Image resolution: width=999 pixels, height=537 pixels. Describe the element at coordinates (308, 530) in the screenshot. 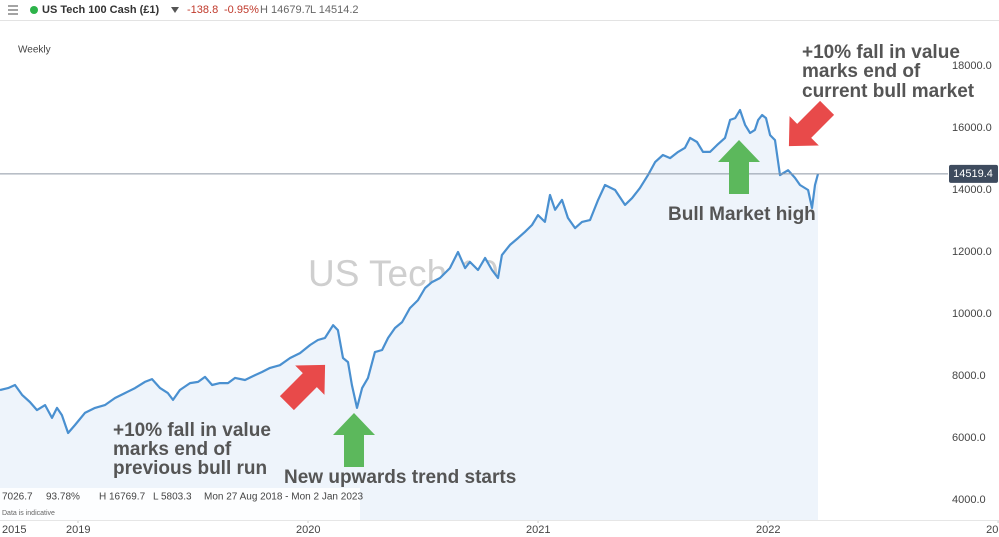

I see `x-tick-label: 2020` at that location.